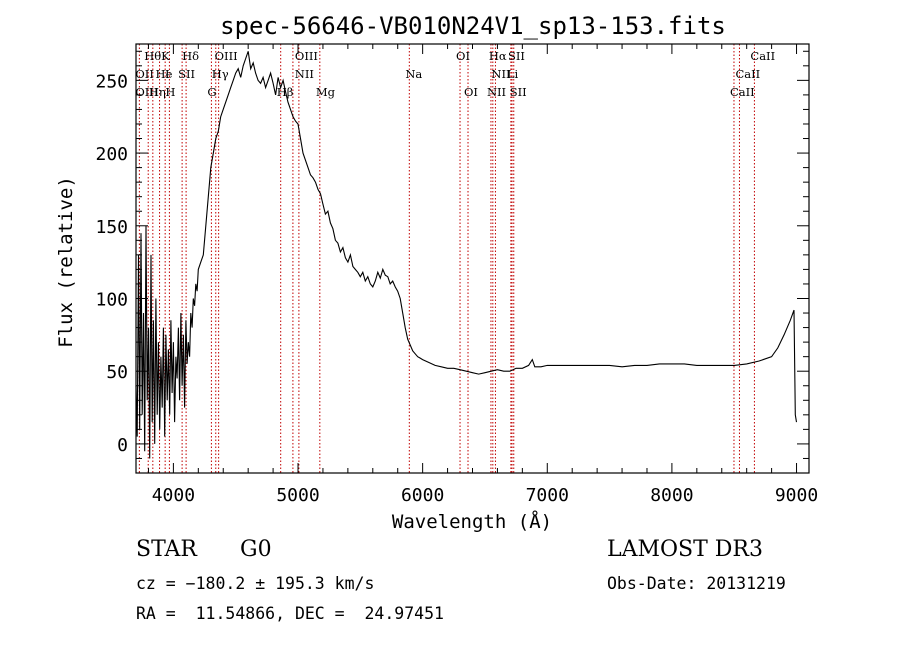 Image resolution: width=900 pixels, height=649 pixels. I want to click on chart-title: spec-56646-VB010N24V1_sp13-153.fits, so click(473, 26).